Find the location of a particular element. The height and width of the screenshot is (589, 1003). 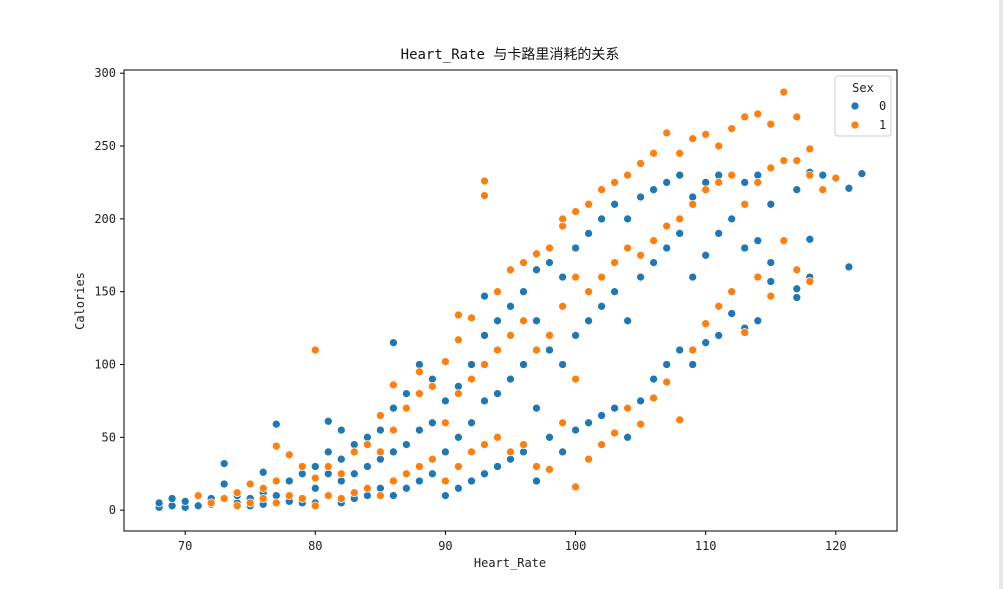

y-tick-label: 300 is located at coordinates (105, 73).